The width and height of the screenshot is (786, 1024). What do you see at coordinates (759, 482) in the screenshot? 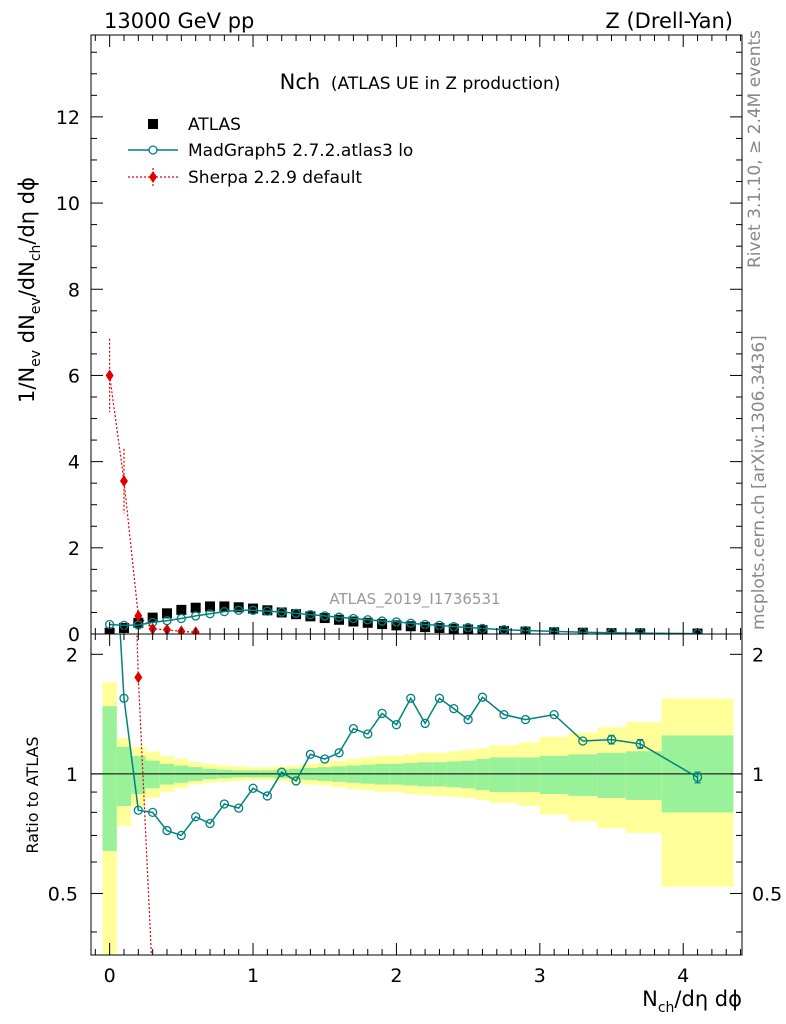
I see `mcplots-reference-text: mcplots.cern.ch [arXiv:1306.3436]` at bounding box center [759, 482].